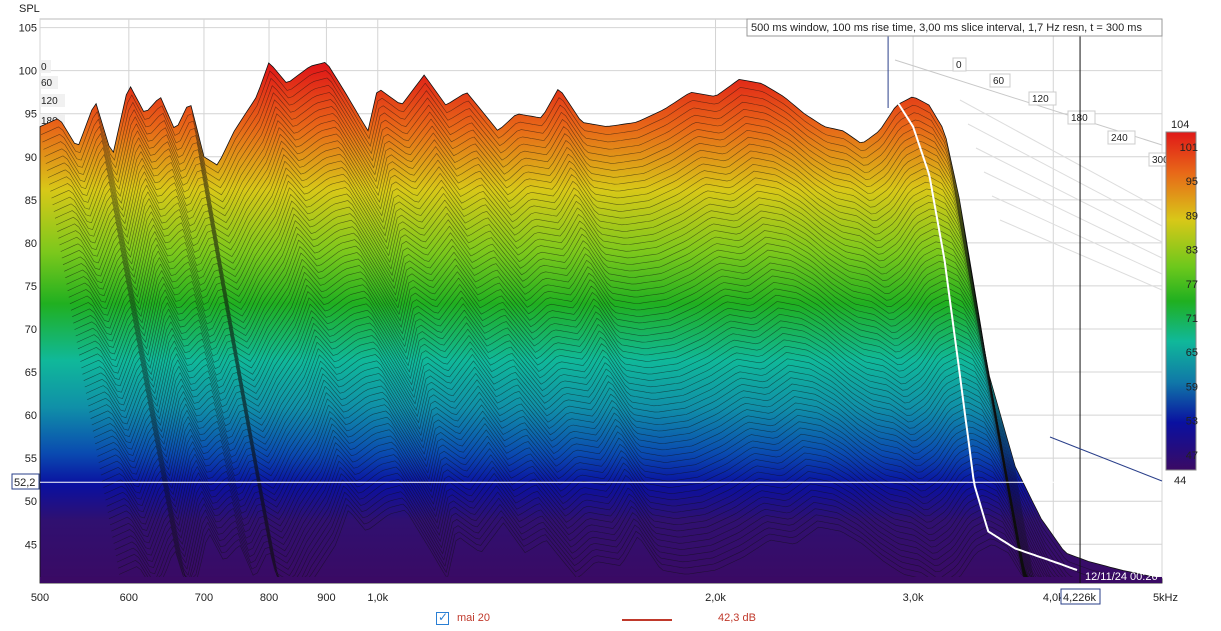 This screenshot has height=631, width=1221. I want to click on highlighted-slice-line, so click(986, 336).